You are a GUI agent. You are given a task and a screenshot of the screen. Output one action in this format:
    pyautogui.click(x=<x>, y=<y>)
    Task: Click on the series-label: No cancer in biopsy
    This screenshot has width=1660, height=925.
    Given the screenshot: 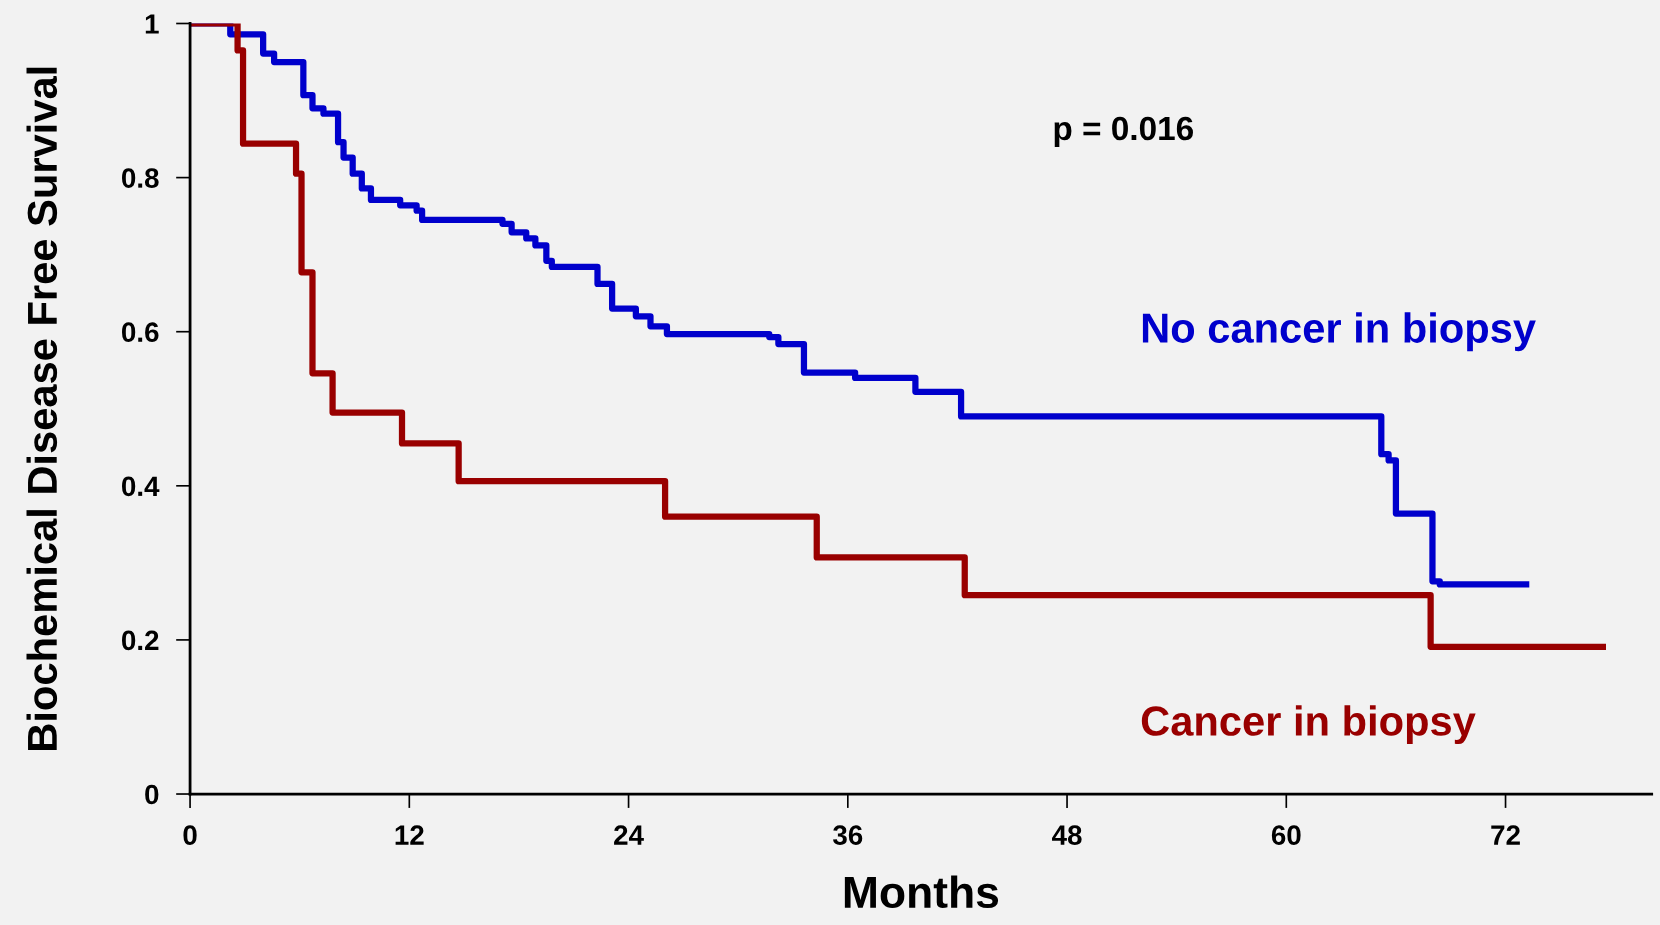 What is the action you would take?
    pyautogui.click(x=1339, y=332)
    